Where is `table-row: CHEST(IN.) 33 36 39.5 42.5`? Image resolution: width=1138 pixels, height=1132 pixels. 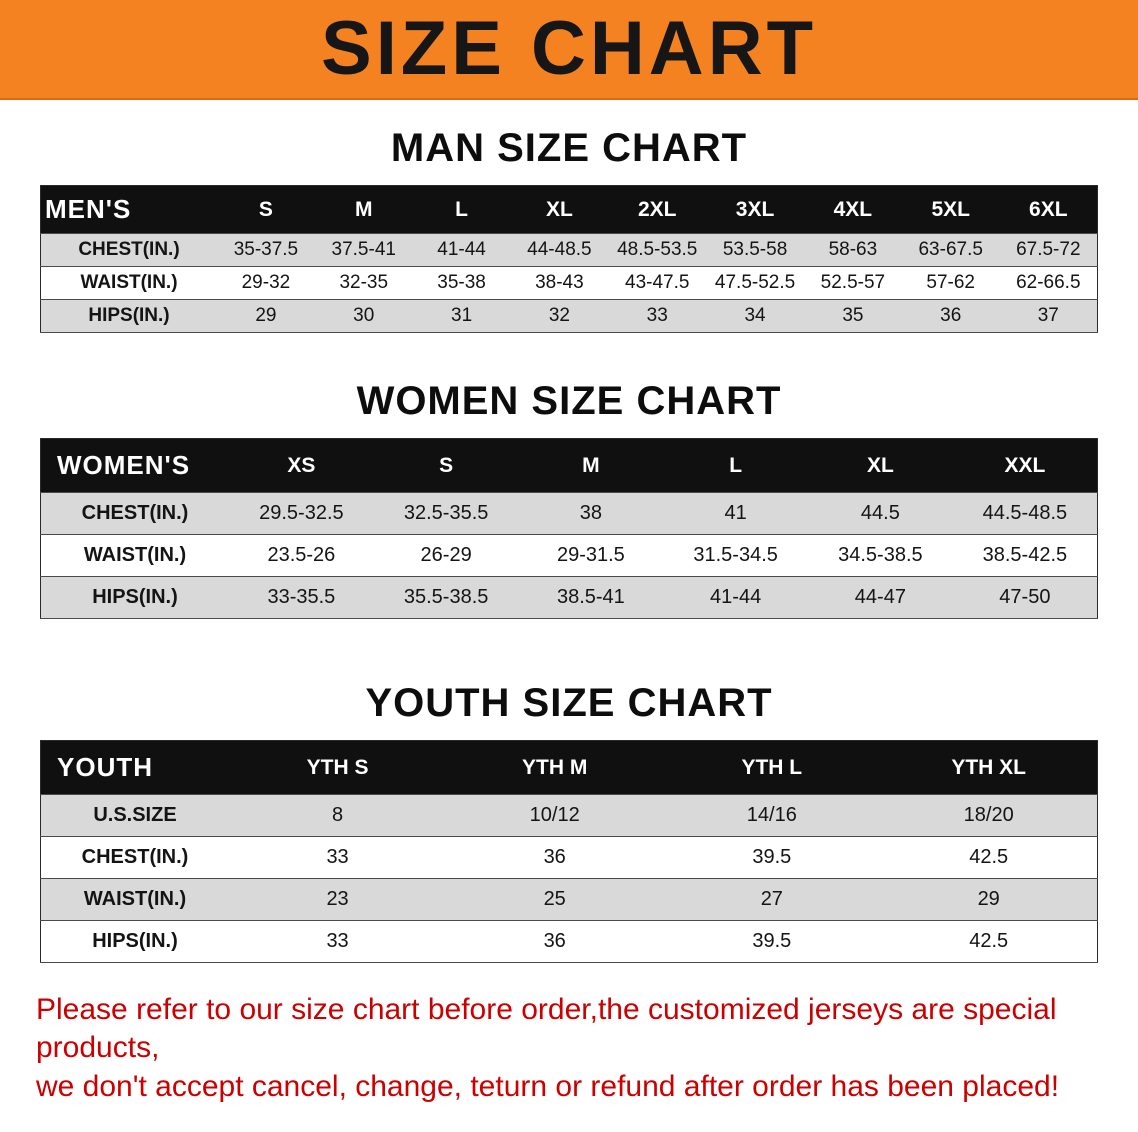
table-row: CHEST(IN.) 33 36 39.5 42.5 is located at coordinates (569, 857).